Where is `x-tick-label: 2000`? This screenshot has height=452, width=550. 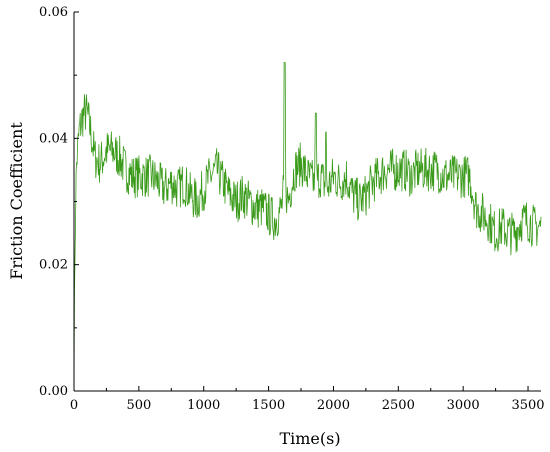 x-tick-label: 2000 is located at coordinates (333, 405).